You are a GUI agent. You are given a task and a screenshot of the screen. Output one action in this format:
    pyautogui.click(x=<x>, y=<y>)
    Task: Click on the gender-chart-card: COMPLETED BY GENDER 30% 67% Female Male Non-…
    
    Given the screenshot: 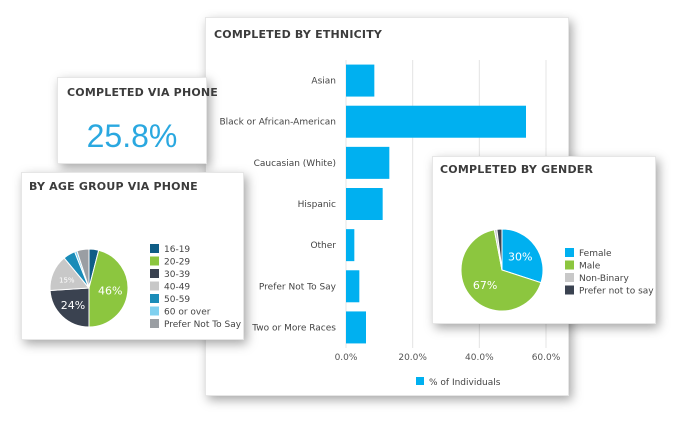 What is the action you would take?
    pyautogui.click(x=544, y=240)
    